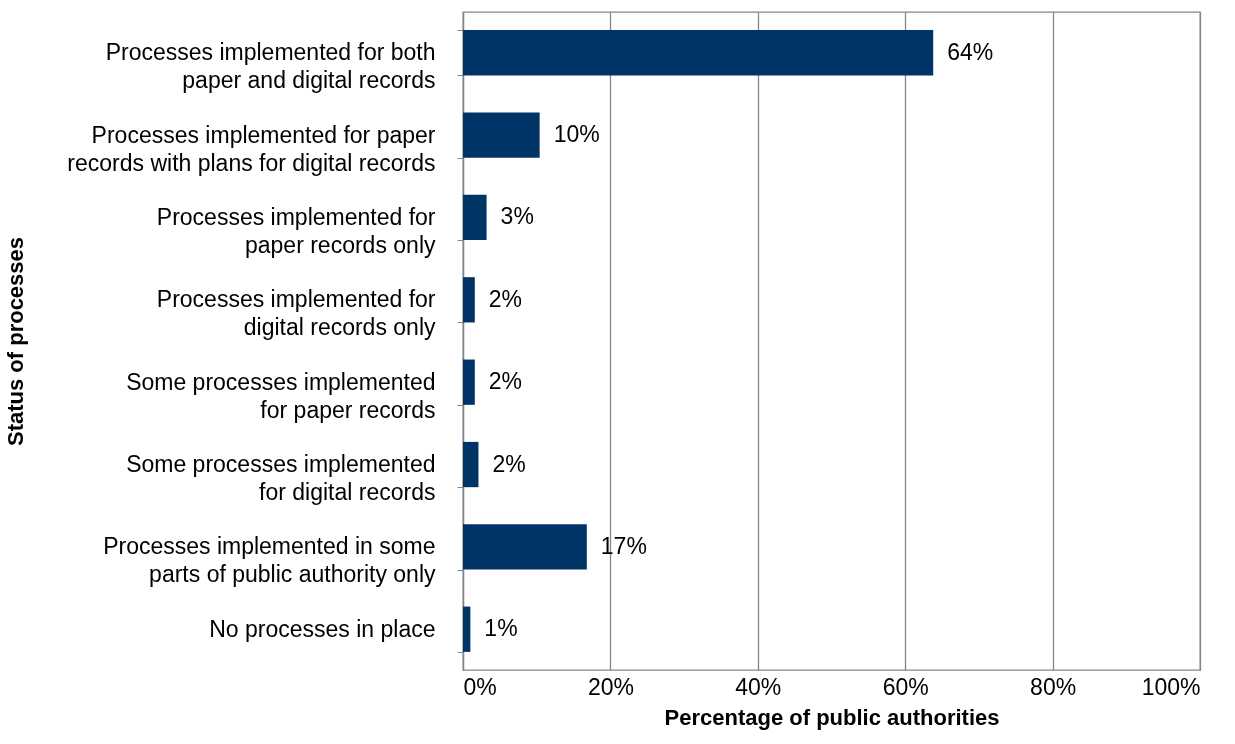  I want to click on x-tick-label: 20%, so click(610, 686).